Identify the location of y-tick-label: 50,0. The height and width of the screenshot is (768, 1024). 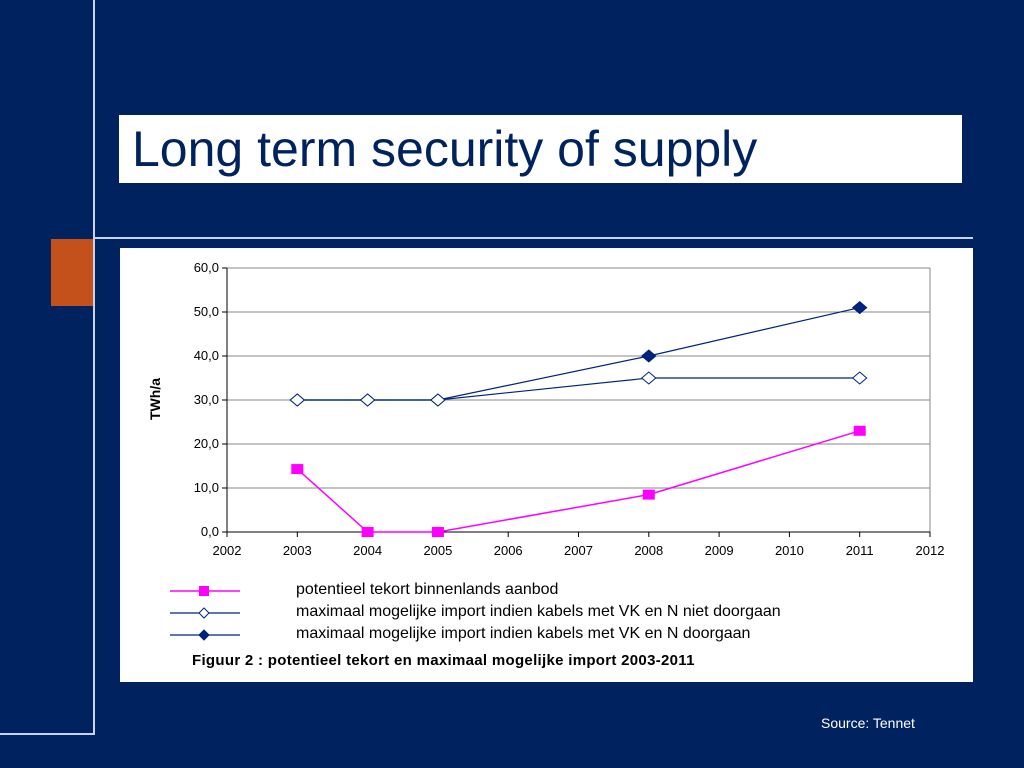
(206, 311).